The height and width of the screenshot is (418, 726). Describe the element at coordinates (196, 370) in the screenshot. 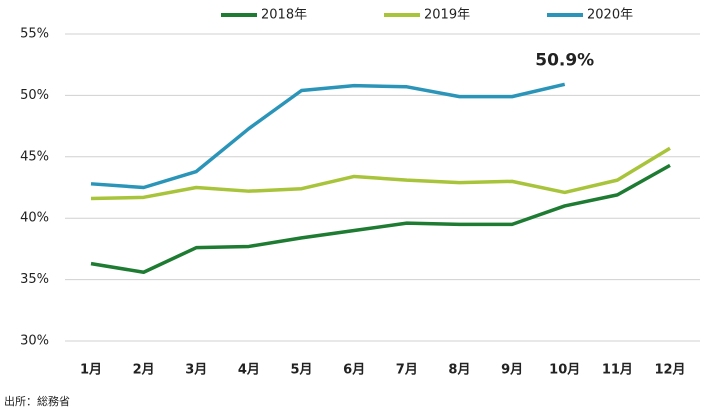

I see `x-tick-label: 3月` at that location.